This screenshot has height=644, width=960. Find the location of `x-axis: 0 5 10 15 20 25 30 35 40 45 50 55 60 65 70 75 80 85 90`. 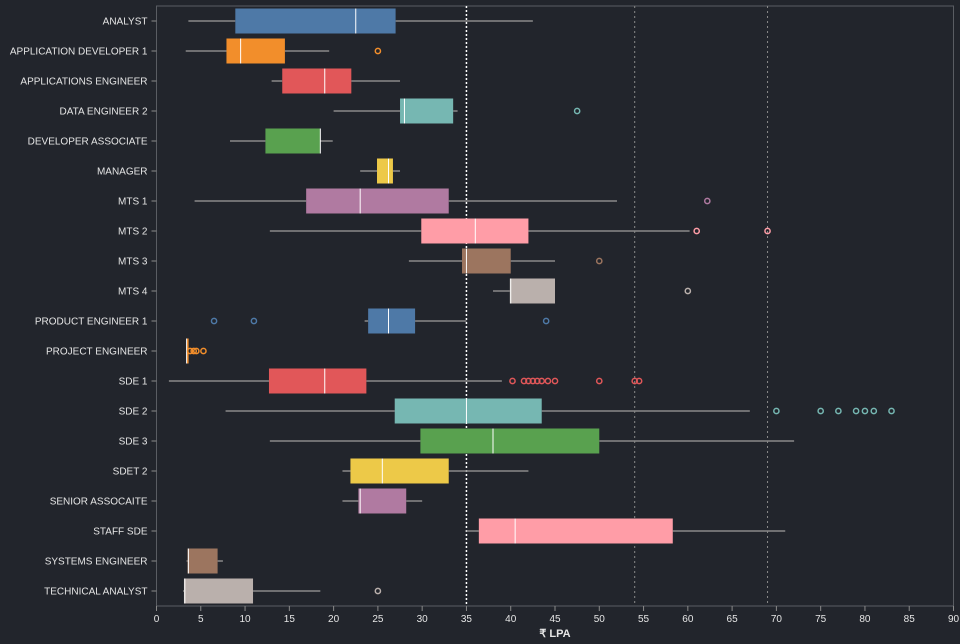

x-axis: 0 5 10 15 20 25 30 35 40 45 50 55 60 65 70 75 80 85 90 is located at coordinates (557, 615).